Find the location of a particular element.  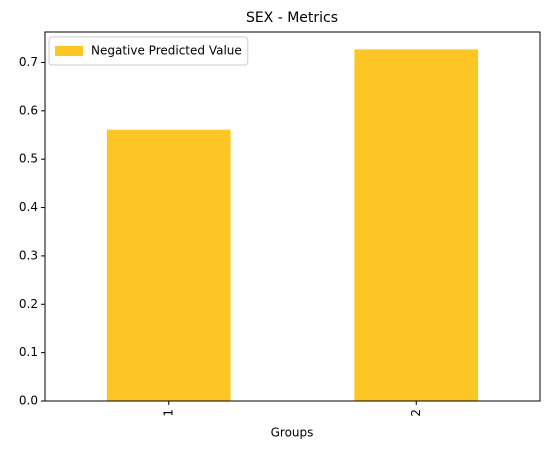

y-tick-label: 0.6 is located at coordinates (28, 110).